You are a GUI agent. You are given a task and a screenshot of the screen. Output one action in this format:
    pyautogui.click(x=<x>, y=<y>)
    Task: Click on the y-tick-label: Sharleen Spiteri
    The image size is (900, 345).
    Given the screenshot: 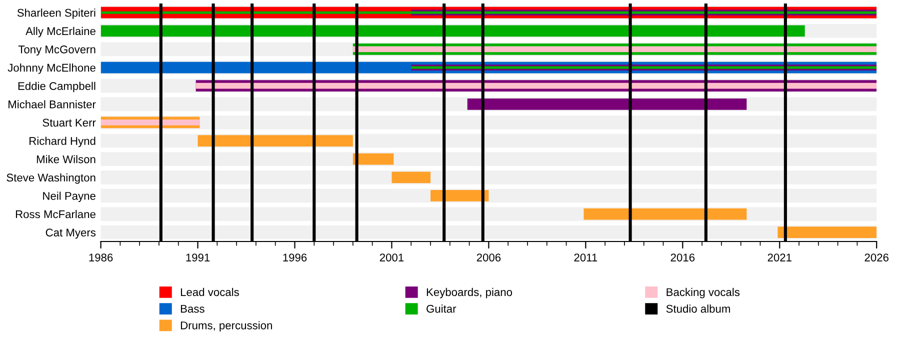 What is the action you would take?
    pyautogui.click(x=56, y=13)
    